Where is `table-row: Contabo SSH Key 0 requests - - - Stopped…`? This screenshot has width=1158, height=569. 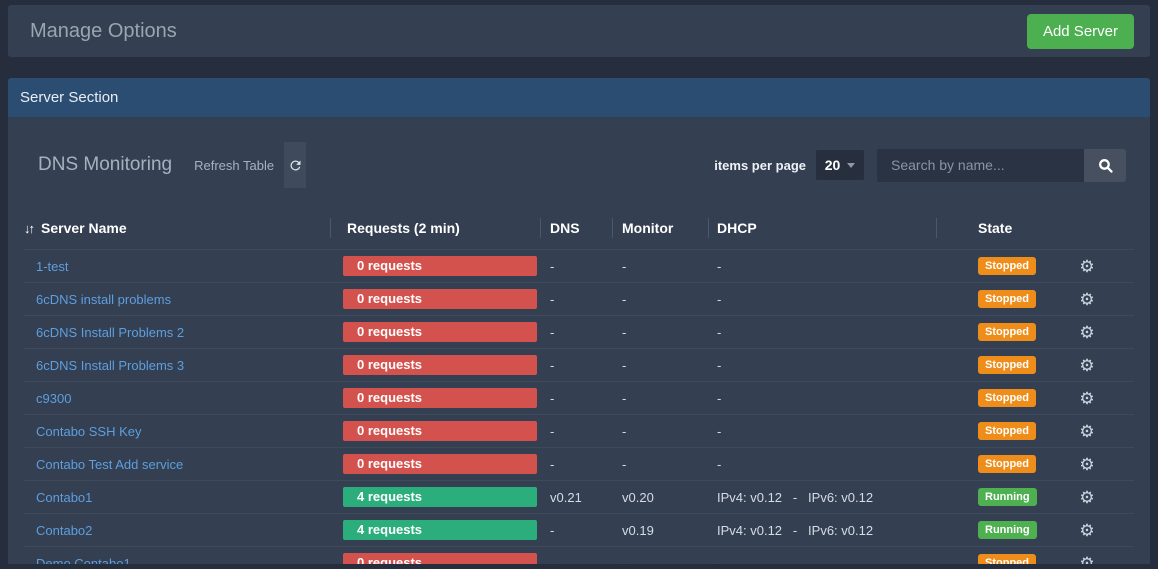
table-row: Contabo SSH Key 0 requests - - - Stopped… is located at coordinates (579, 430).